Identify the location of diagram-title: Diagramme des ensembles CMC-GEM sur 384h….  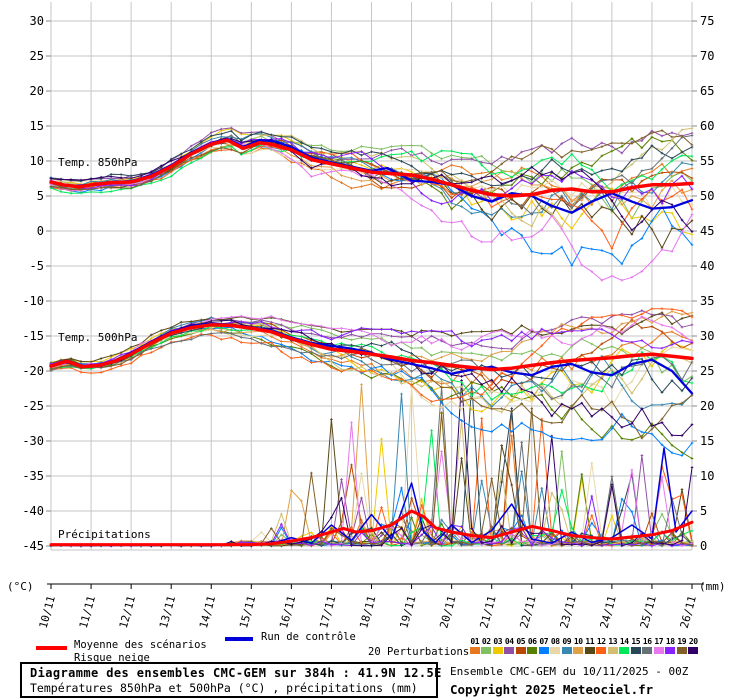
(236, 673).